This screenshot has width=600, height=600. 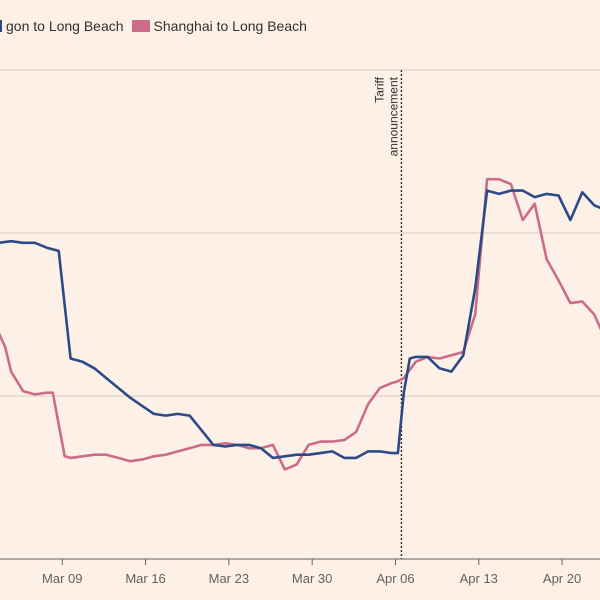 I want to click on legend-item-saigon: gon to Long Beach, so click(x=62, y=26).